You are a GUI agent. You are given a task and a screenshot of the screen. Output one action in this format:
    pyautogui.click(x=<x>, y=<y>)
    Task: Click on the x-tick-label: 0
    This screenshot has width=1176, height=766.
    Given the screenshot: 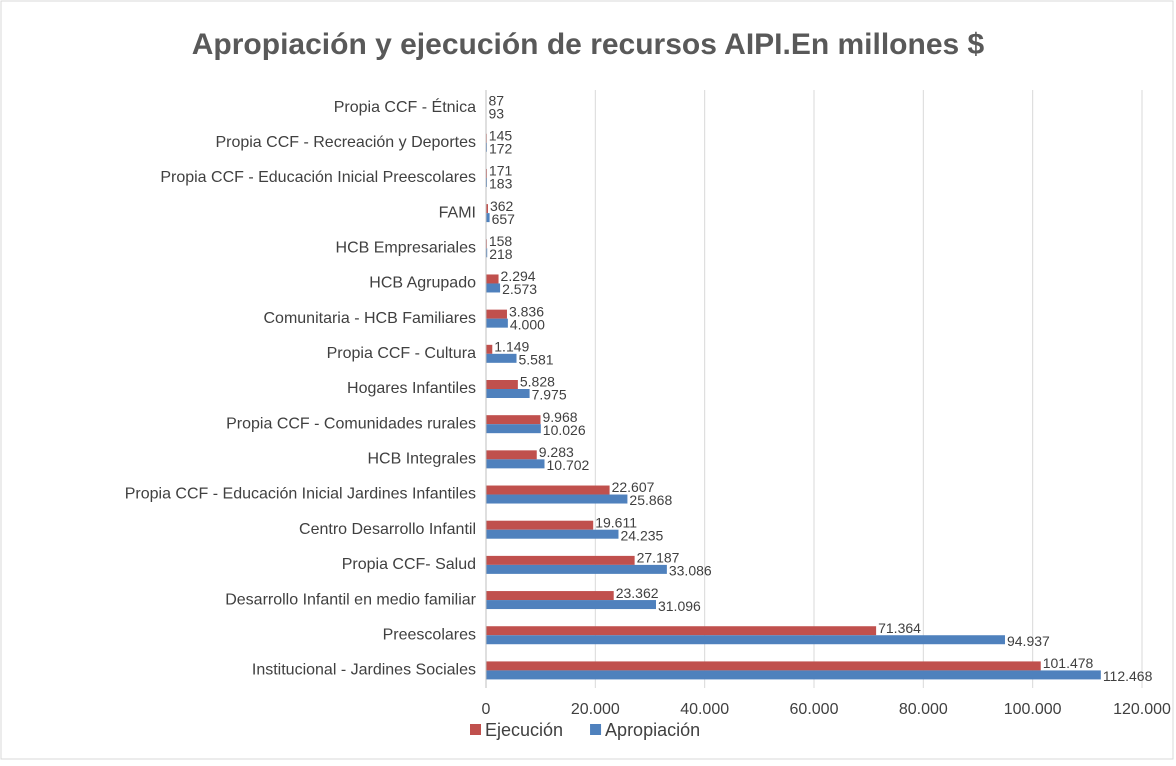 What is the action you would take?
    pyautogui.click(x=486, y=709)
    